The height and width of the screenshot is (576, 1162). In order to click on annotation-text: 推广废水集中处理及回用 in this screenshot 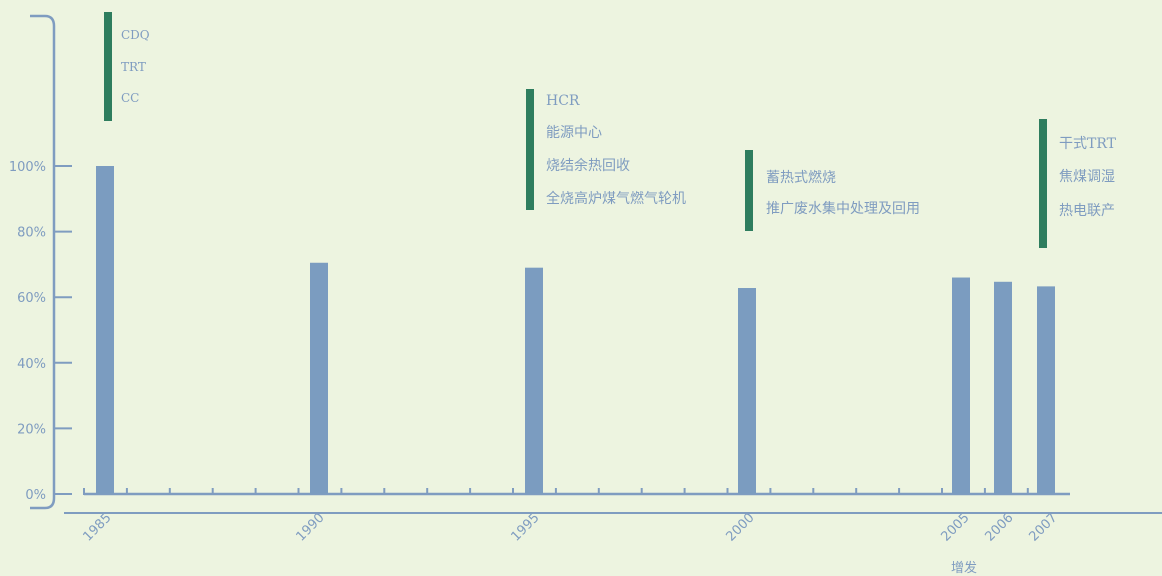, I will do `click(843, 208)`.